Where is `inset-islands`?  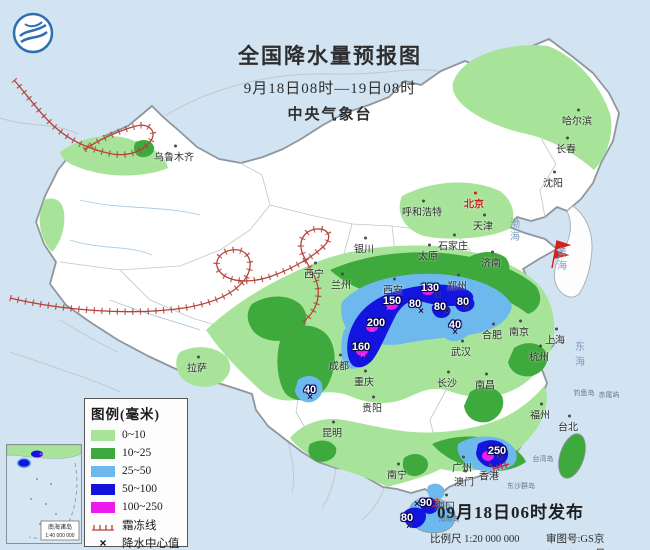 inset-islands is located at coordinates (43, 501).